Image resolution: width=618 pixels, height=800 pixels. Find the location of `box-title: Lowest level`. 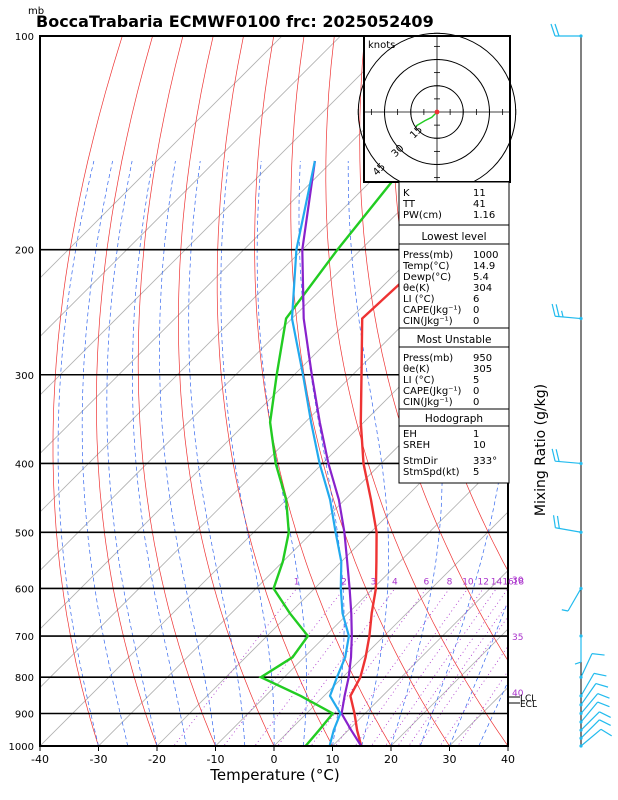

box-title: Lowest level is located at coordinates (453, 237).